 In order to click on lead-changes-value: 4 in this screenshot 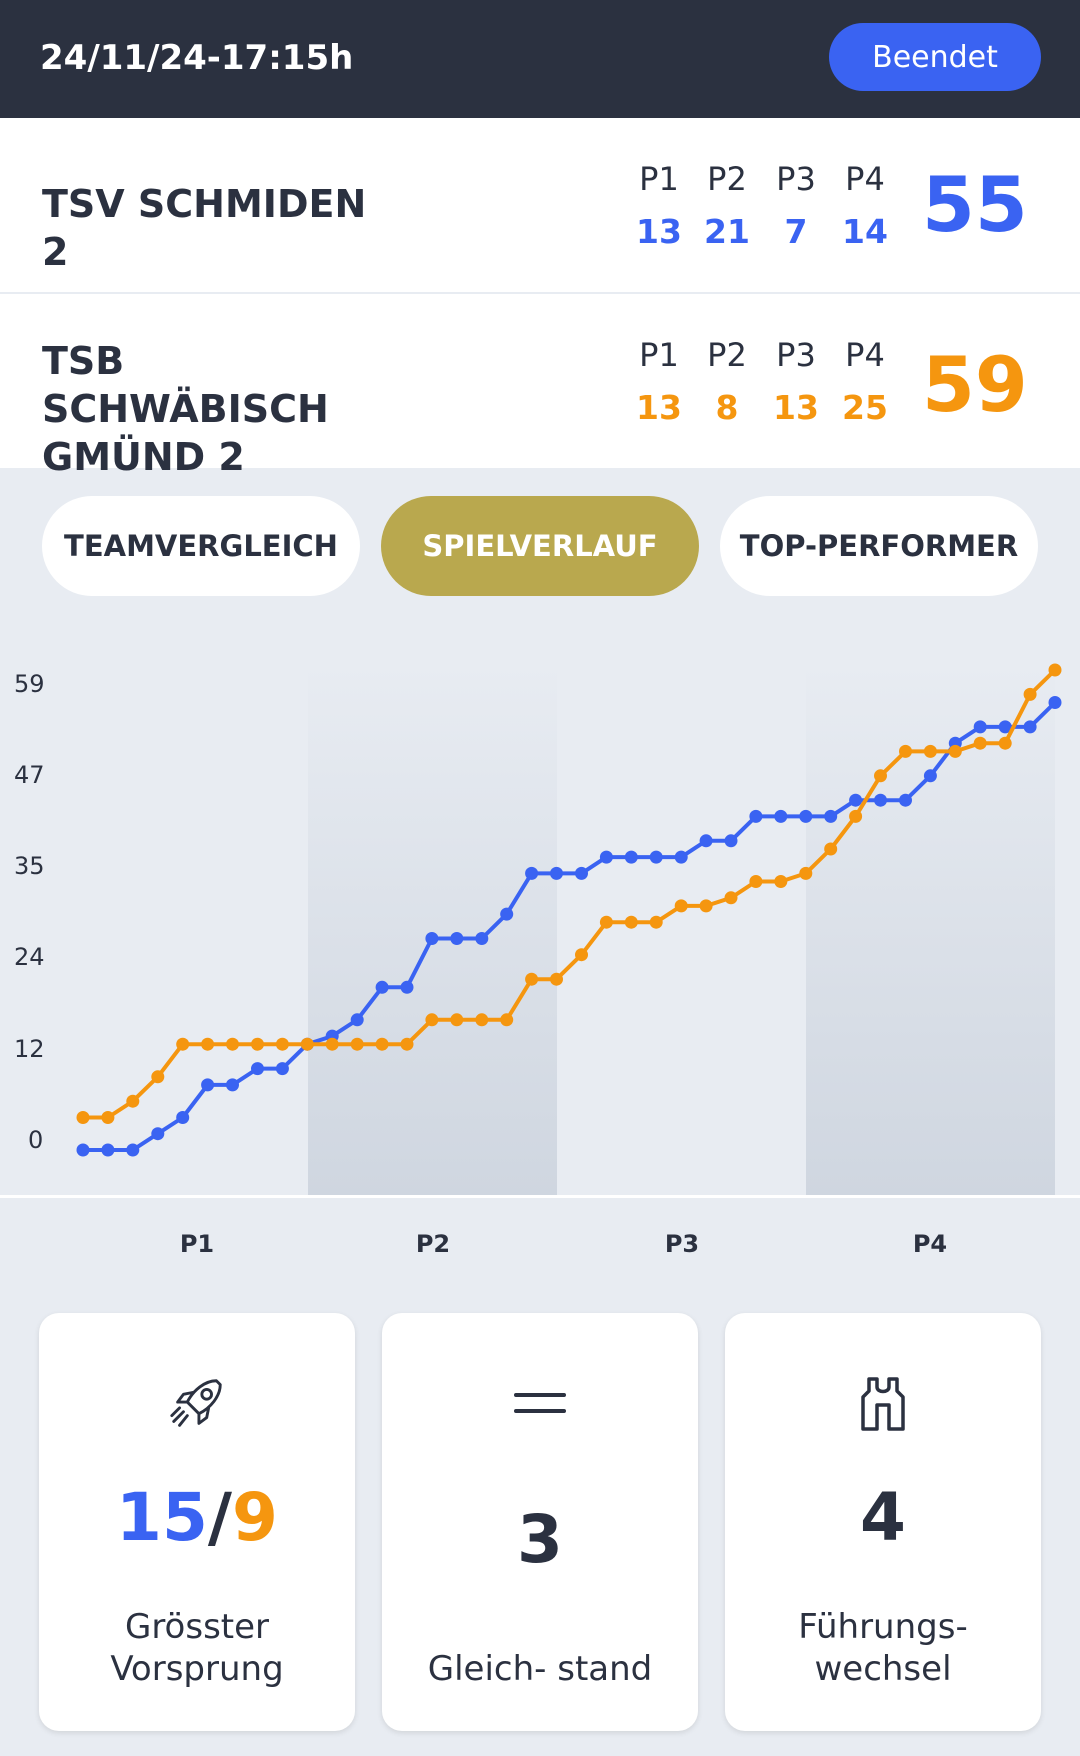, I will do `click(883, 1517)`.